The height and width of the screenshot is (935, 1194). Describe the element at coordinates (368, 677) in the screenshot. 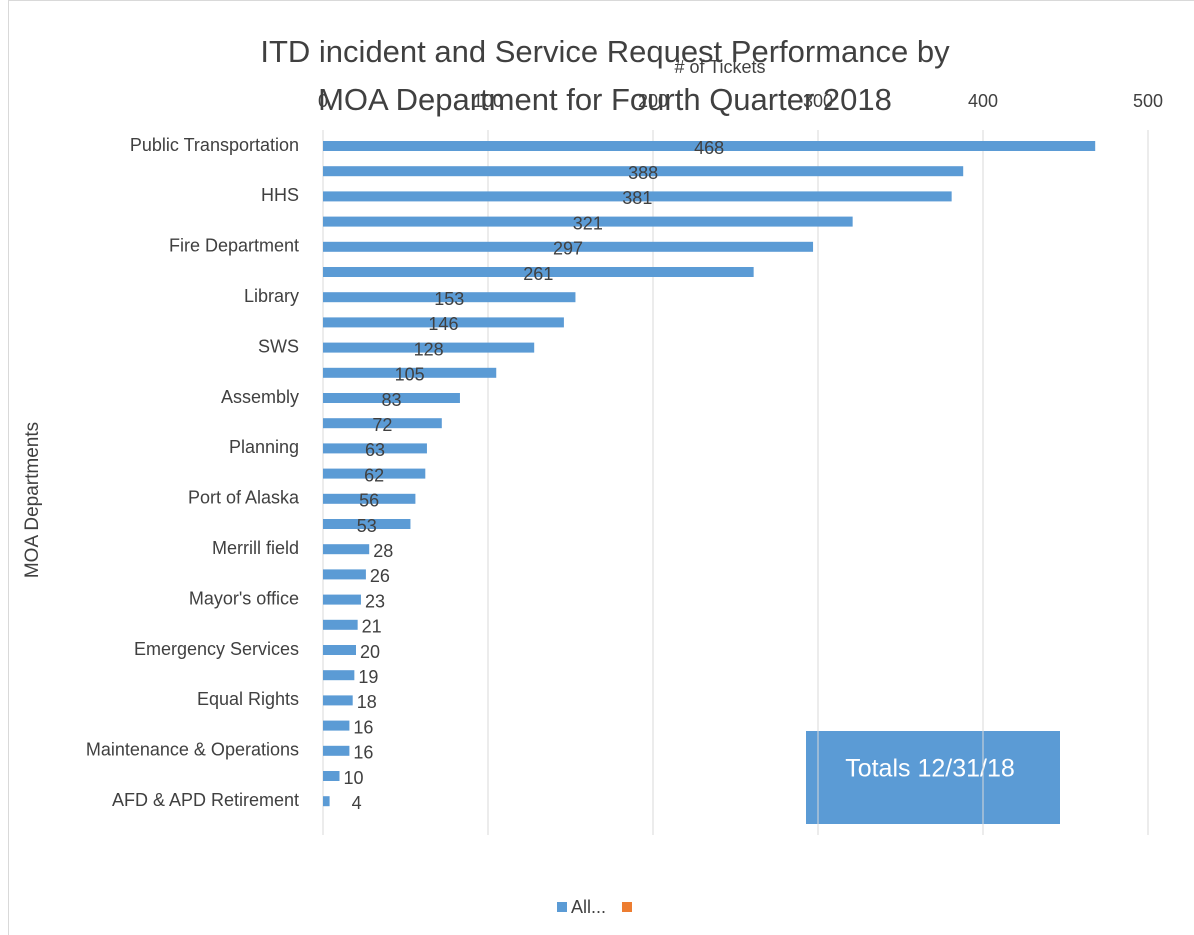

I see `data-label: 19` at that location.